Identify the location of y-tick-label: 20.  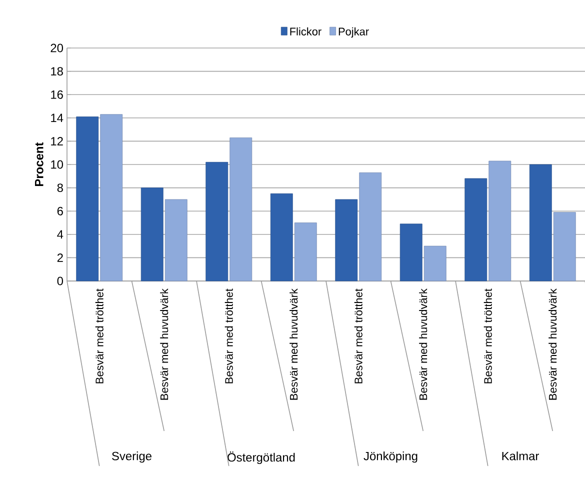
(57, 48).